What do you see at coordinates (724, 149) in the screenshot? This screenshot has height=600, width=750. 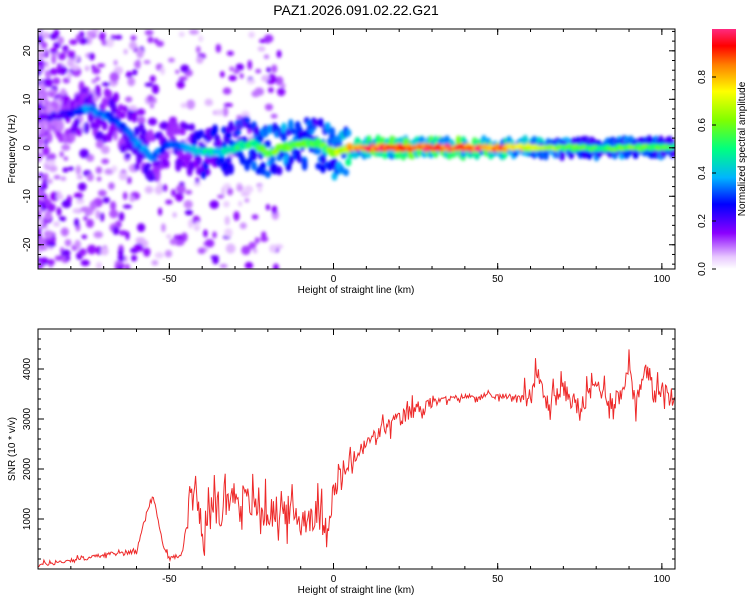 I see `colorbar-gradient` at bounding box center [724, 149].